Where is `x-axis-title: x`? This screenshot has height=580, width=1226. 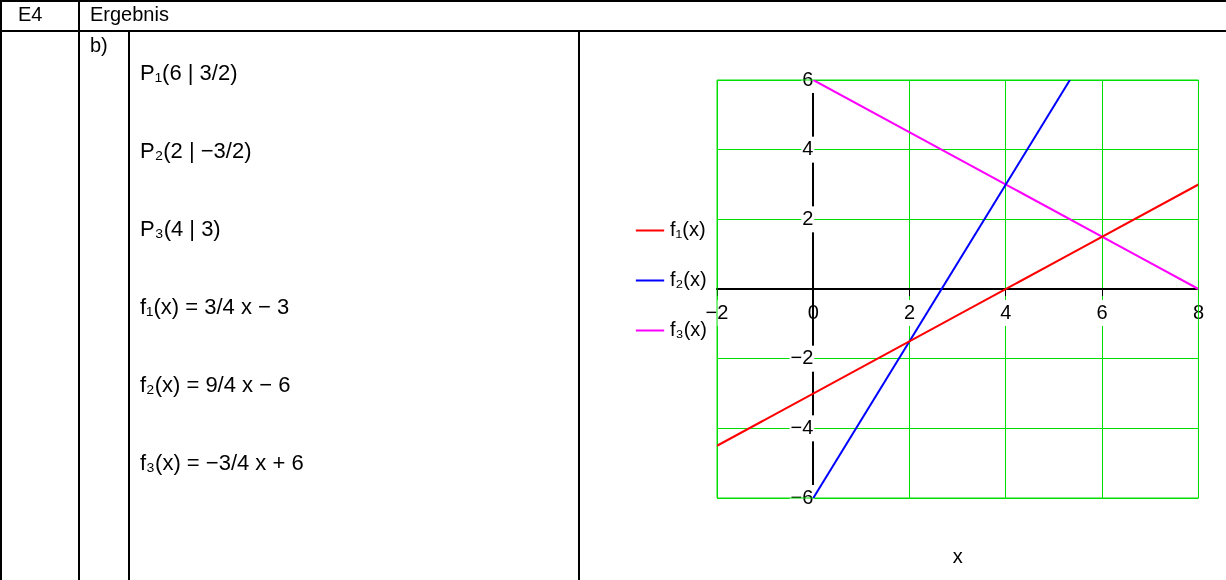
x-axis-title: x is located at coordinates (957, 556).